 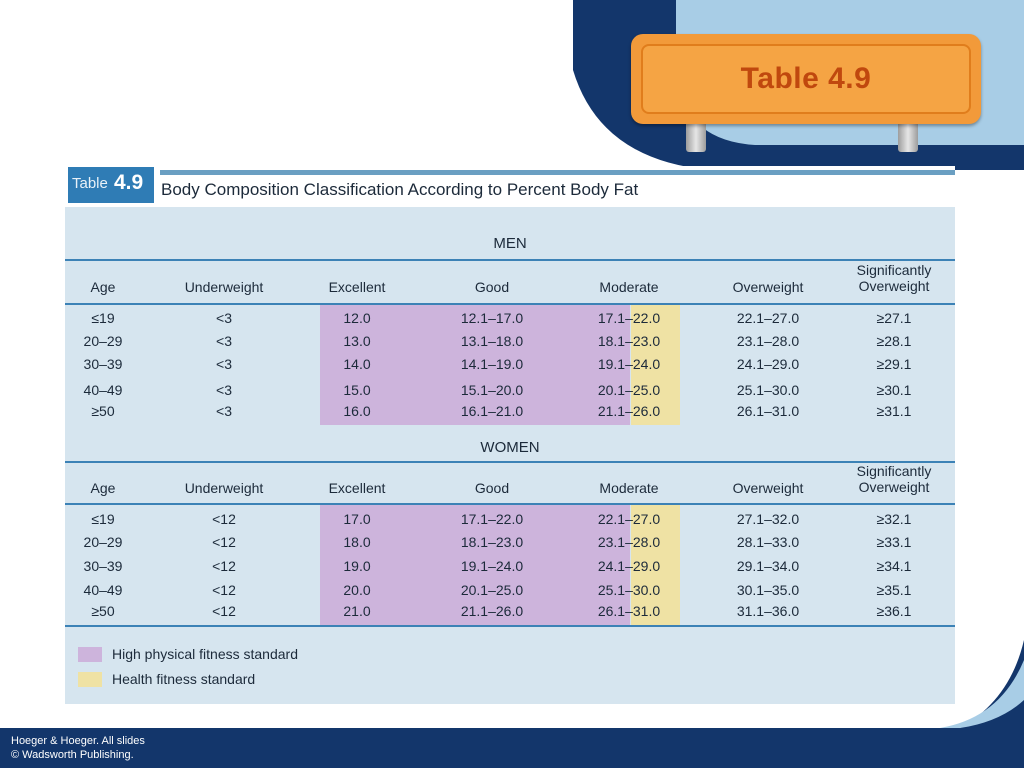 I want to click on men-table-cell: 20–29, so click(x=103, y=341).